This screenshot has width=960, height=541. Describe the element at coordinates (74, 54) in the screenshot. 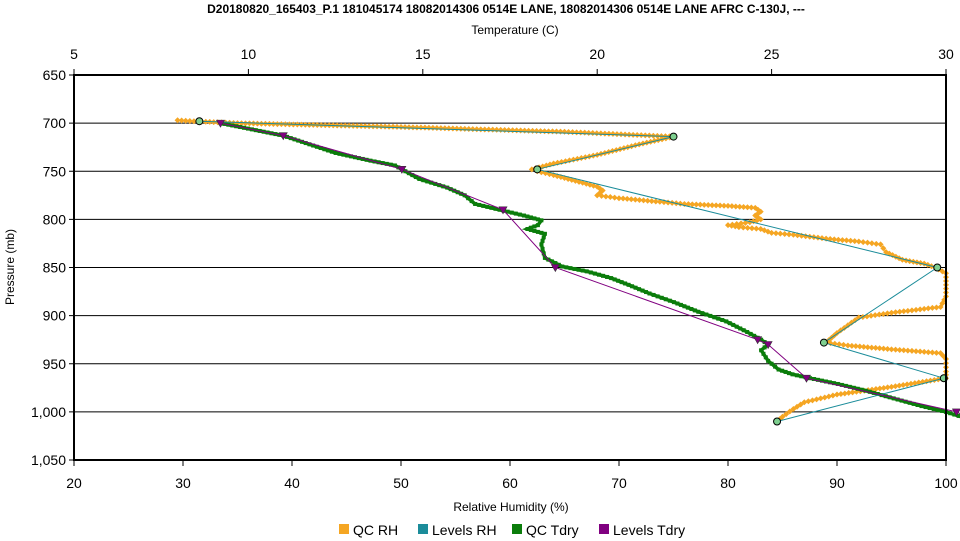

I see `x-top-tick-label: 5` at that location.